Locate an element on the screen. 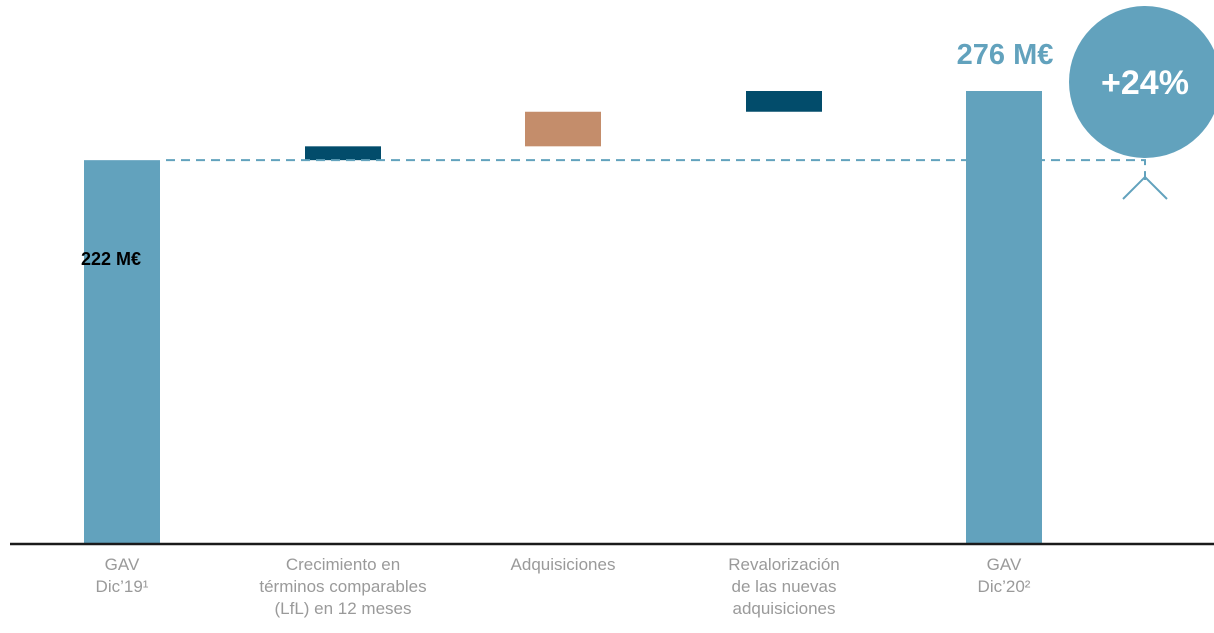 This screenshot has height=633, width=1214. growth-badge-circle is located at coordinates (1141, 82).